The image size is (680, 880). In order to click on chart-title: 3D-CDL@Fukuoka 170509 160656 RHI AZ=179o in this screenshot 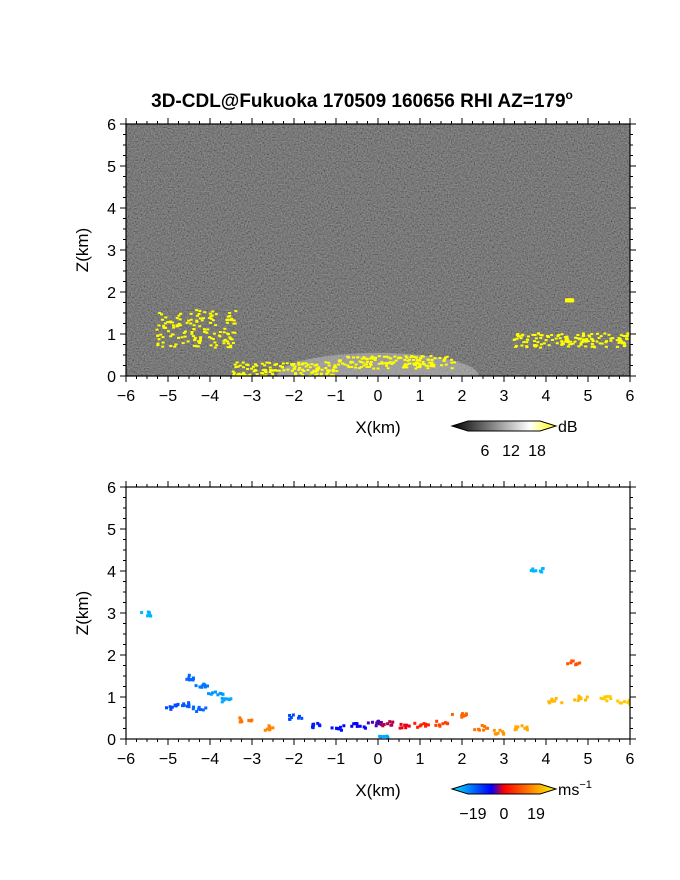, I will do `click(362, 100)`.